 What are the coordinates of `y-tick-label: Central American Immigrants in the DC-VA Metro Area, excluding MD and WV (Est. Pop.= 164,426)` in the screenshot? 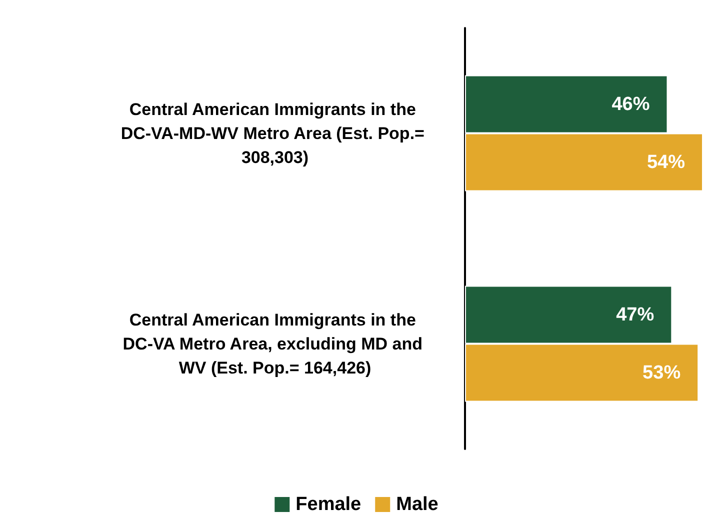 It's located at (275, 344).